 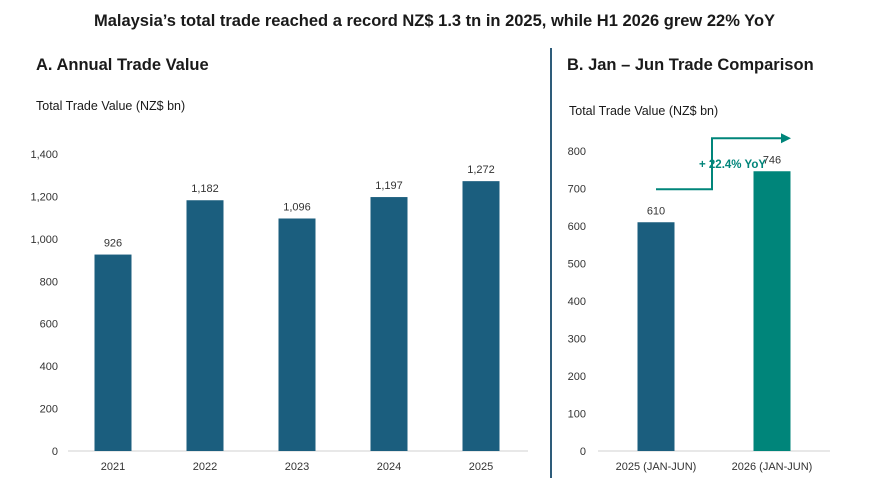 What do you see at coordinates (113, 467) in the screenshot?
I see `x-tick-label: 2021` at bounding box center [113, 467].